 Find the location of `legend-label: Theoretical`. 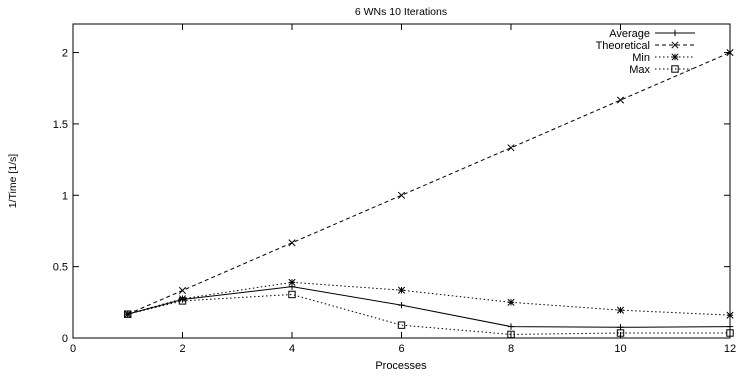

legend-label: Theoretical is located at coordinates (623, 46).